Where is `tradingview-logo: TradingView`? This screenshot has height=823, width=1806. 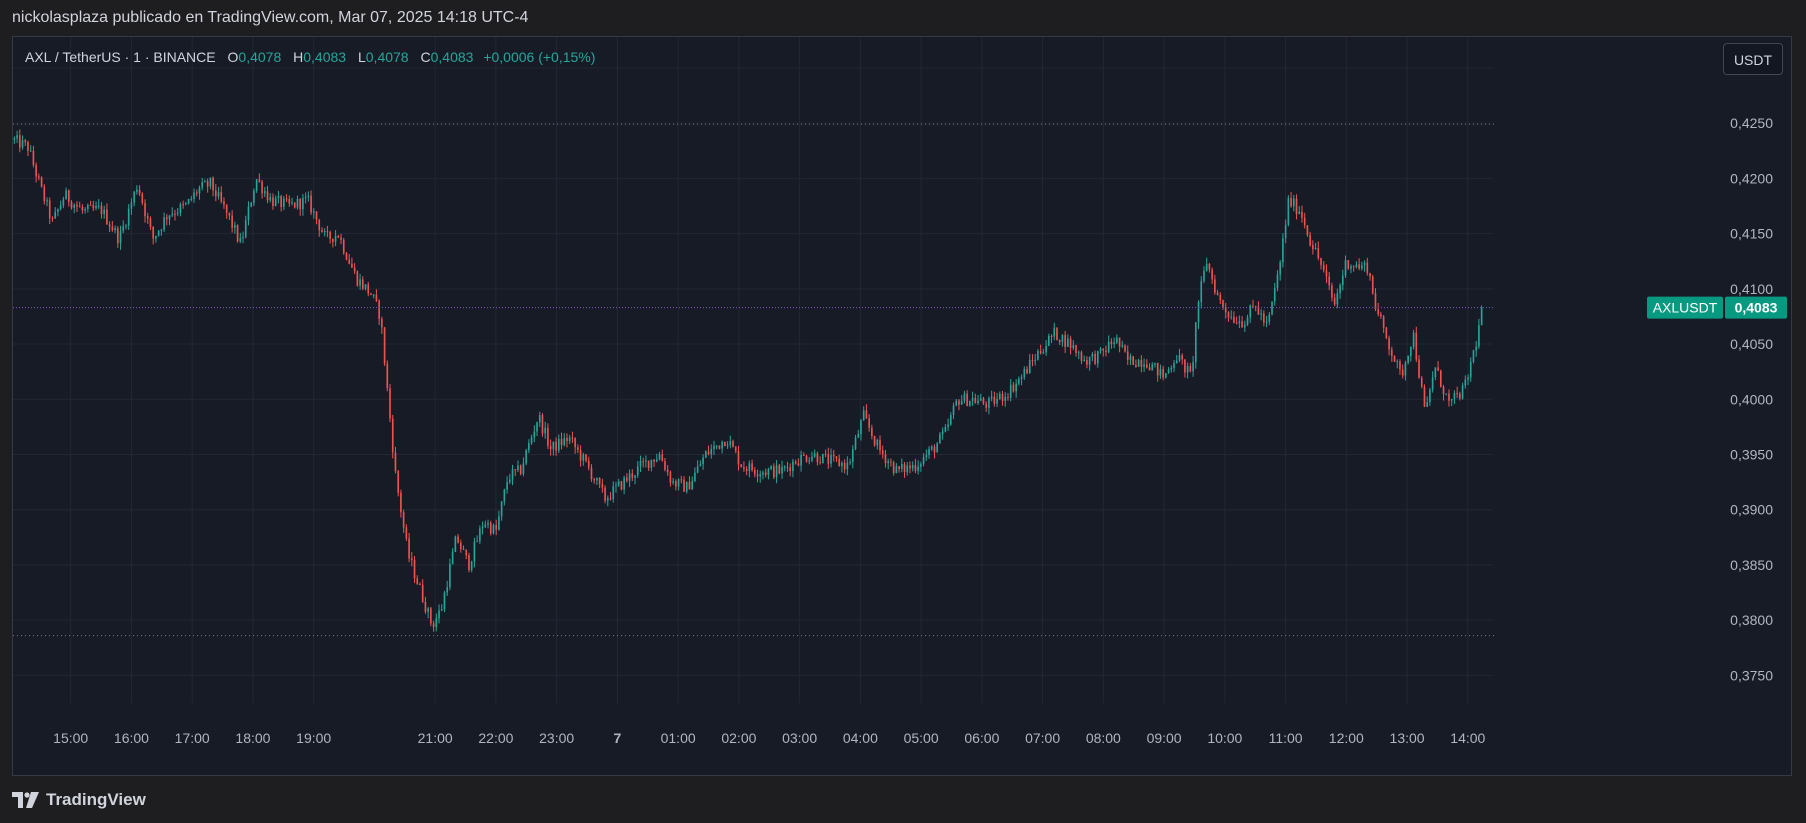
tradingview-logo: TradingView is located at coordinates (79, 800).